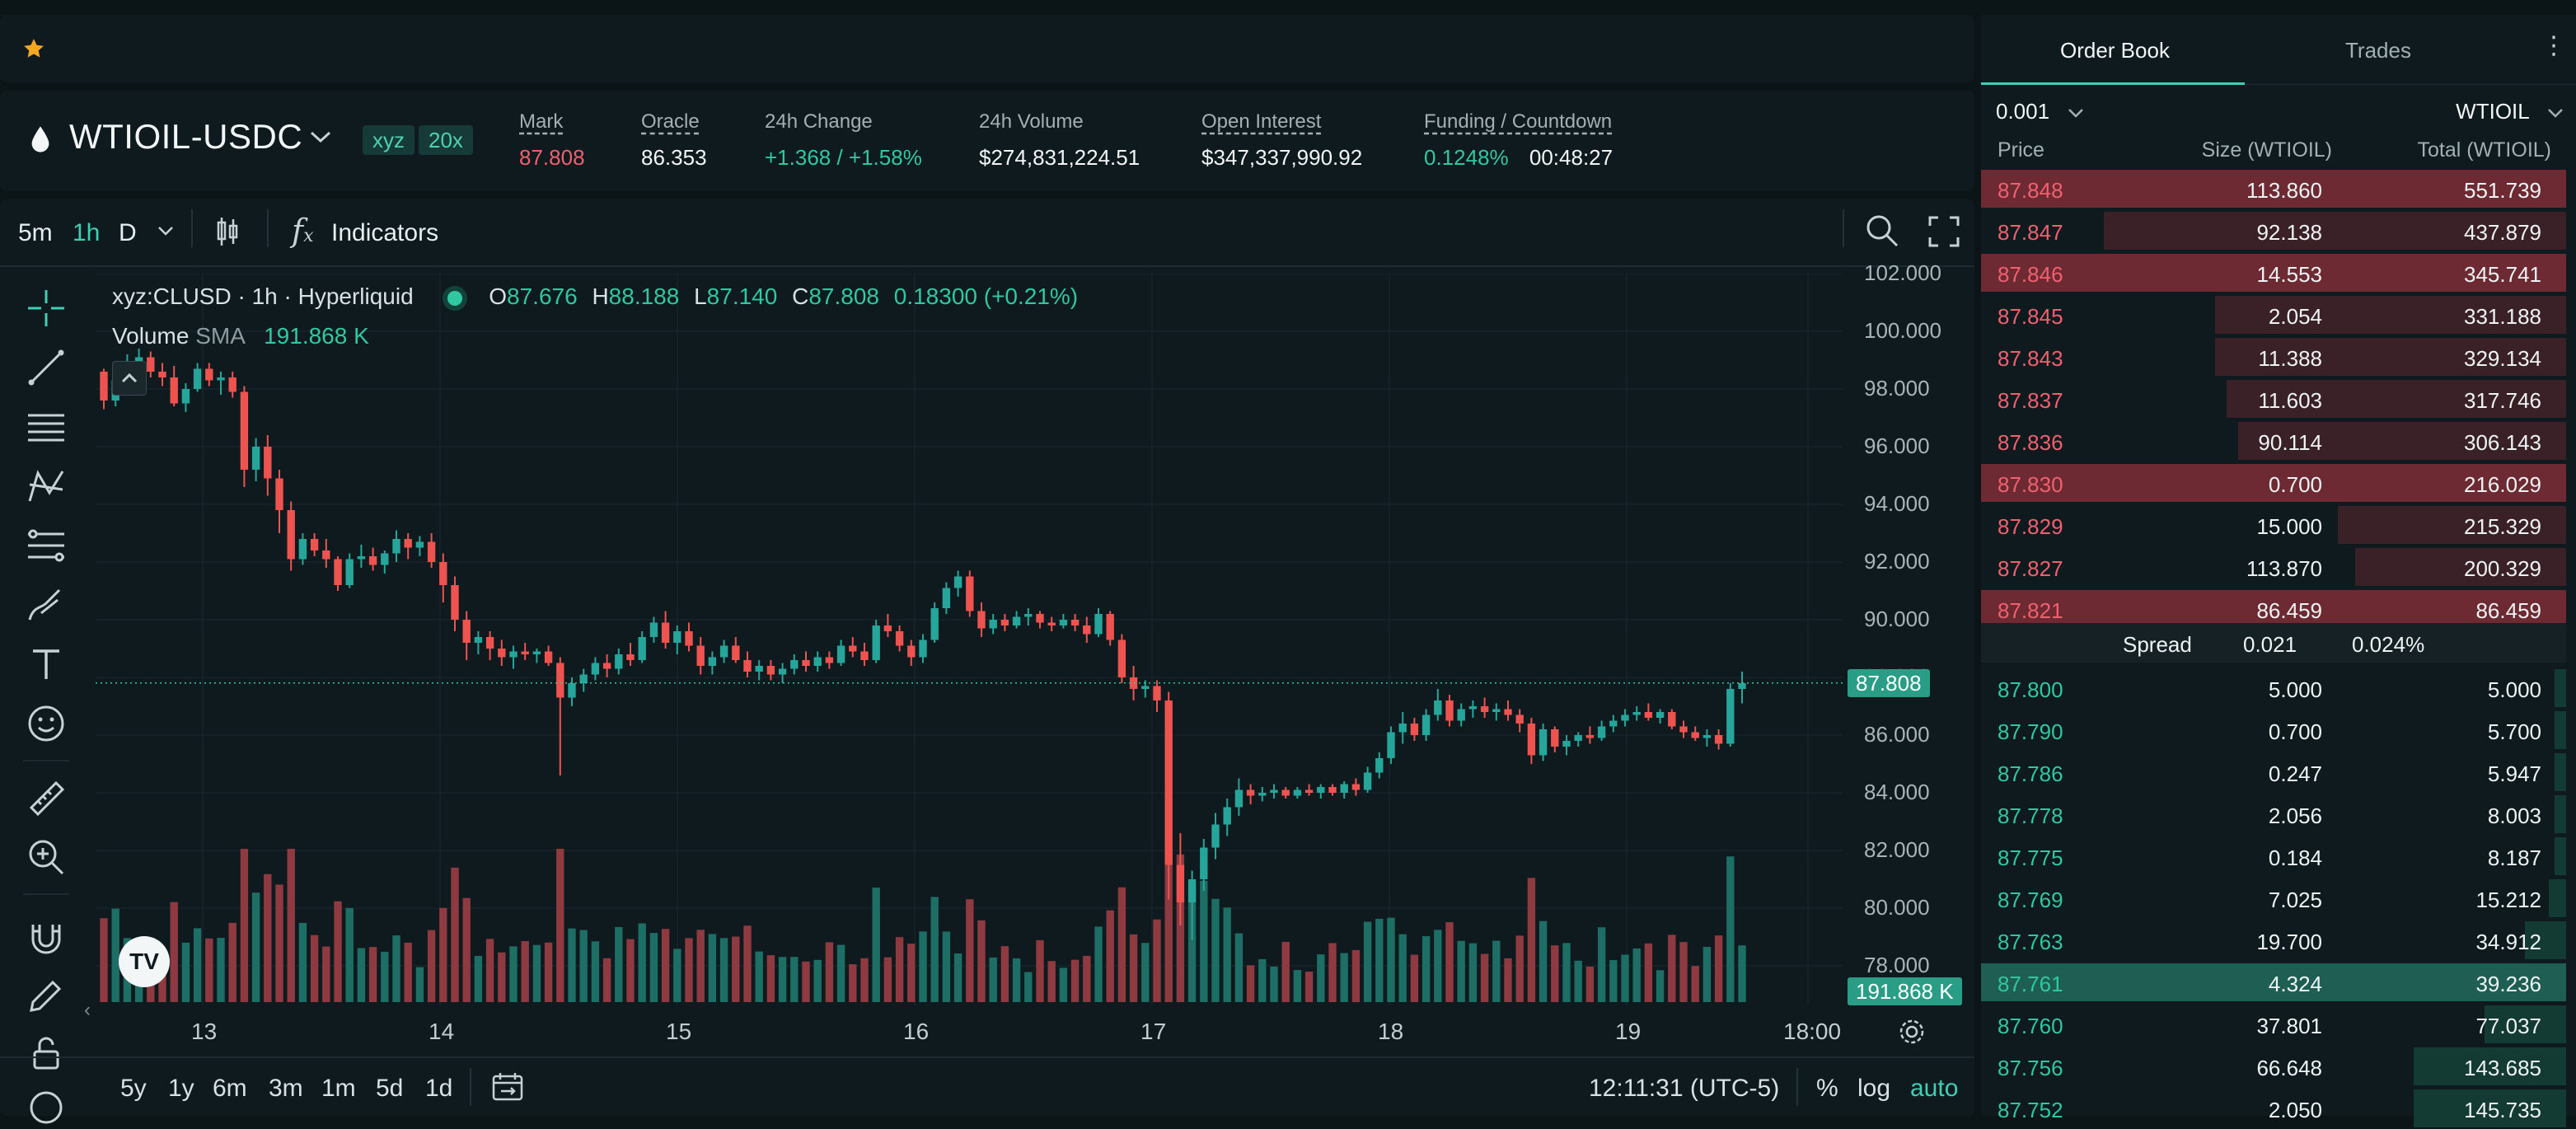 The height and width of the screenshot is (1129, 2576). Describe the element at coordinates (439, 1088) in the screenshot. I see `range-1d: 1d` at that location.